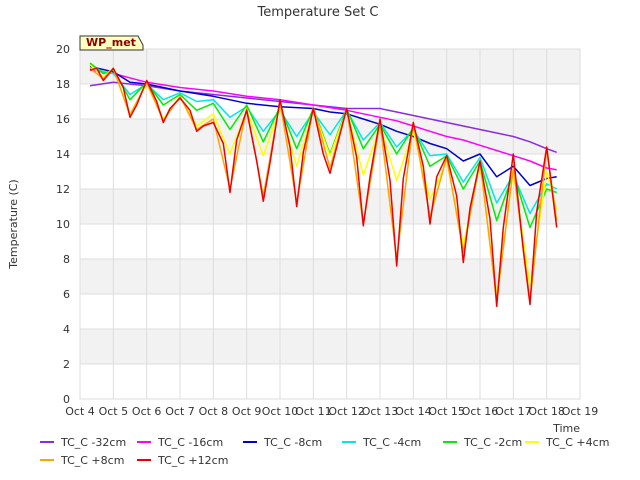 This screenshot has height=480, width=640. Describe the element at coordinates (247, 411) in the screenshot. I see `x-tick-label: Oct 9` at that location.